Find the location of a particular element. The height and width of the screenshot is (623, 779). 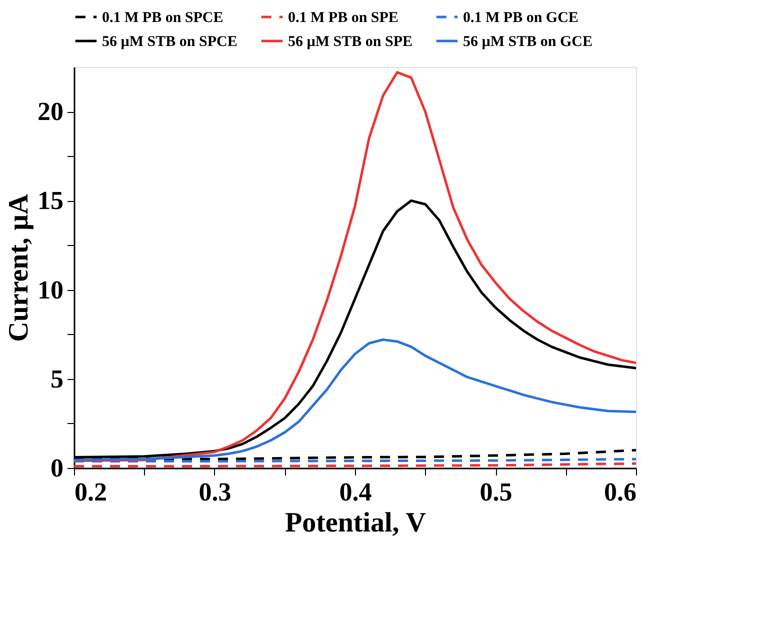

x-tick-label: 0.6 is located at coordinates (620, 492).